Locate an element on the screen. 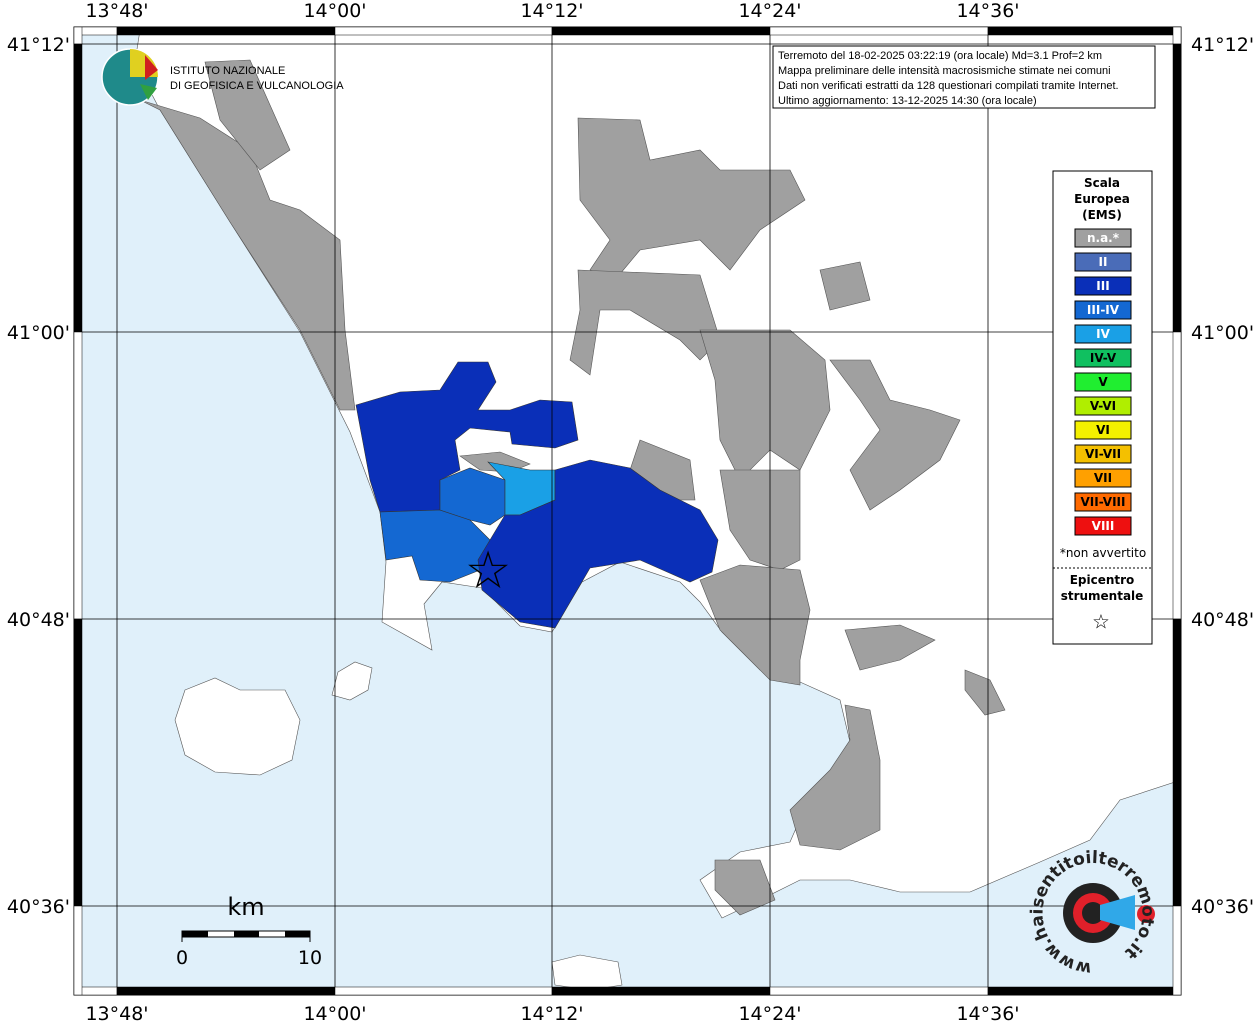  legend-label: V-VI is located at coordinates (1103, 406).